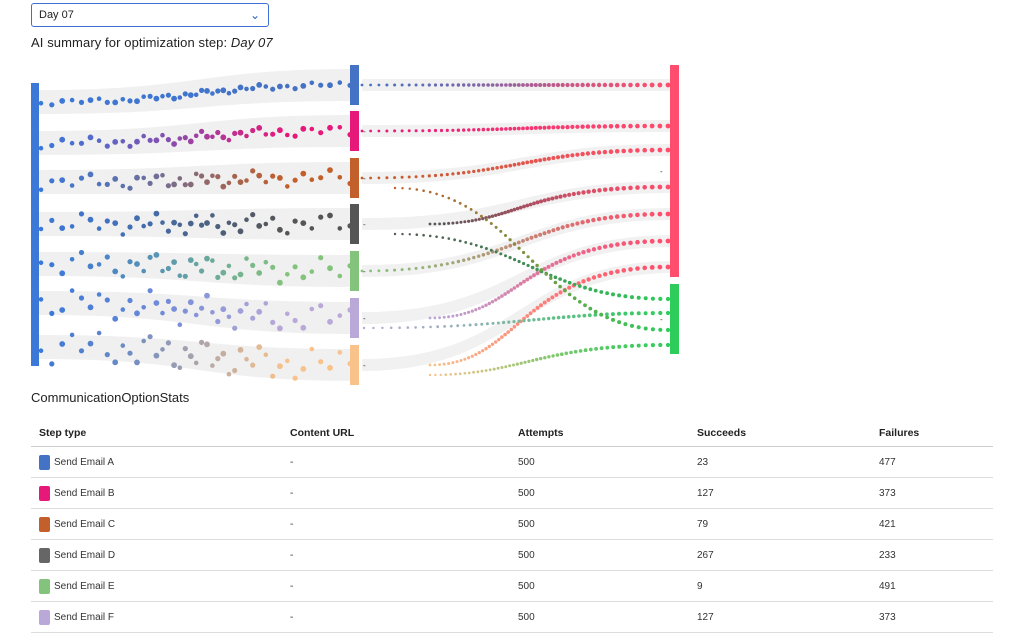  Describe the element at coordinates (44, 586) in the screenshot. I see `step-color-swatch` at that location.